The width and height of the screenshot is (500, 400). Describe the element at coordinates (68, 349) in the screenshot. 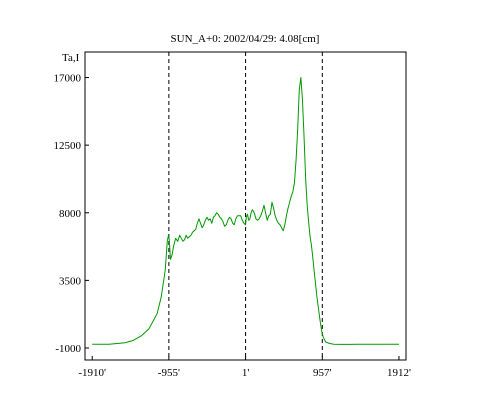

I see `y-tick-label-0: -1000` at that location.